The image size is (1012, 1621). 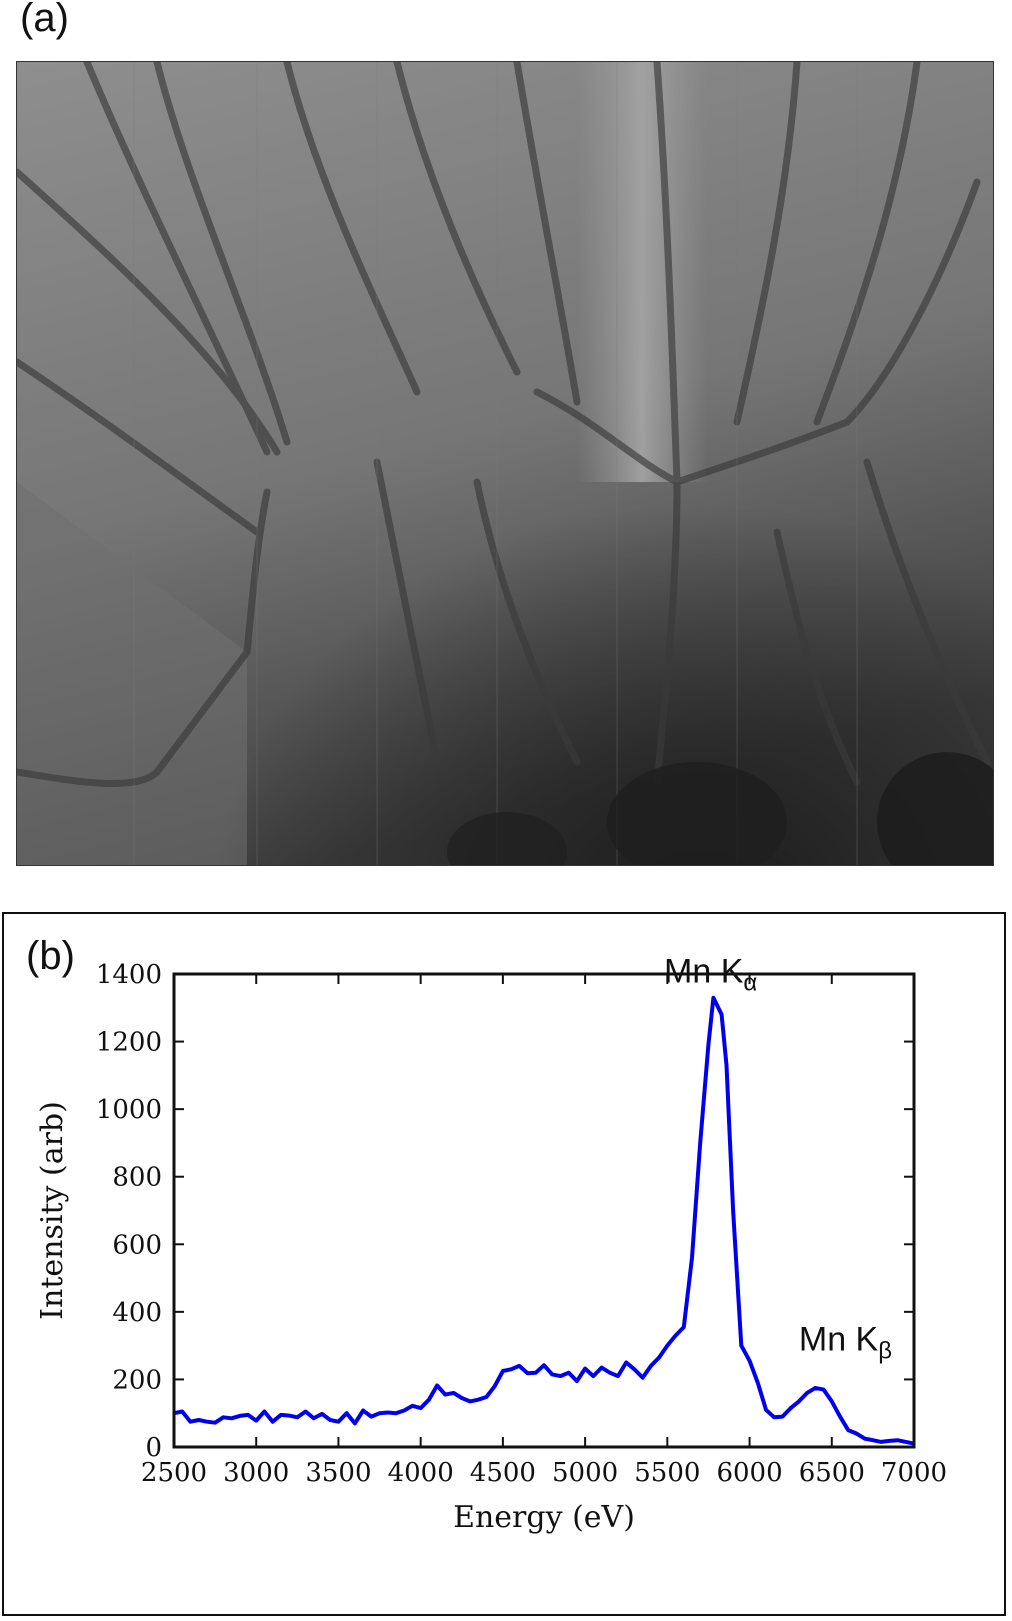 What do you see at coordinates (129, 975) in the screenshot?
I see `y-tick-label: 1400` at bounding box center [129, 975].